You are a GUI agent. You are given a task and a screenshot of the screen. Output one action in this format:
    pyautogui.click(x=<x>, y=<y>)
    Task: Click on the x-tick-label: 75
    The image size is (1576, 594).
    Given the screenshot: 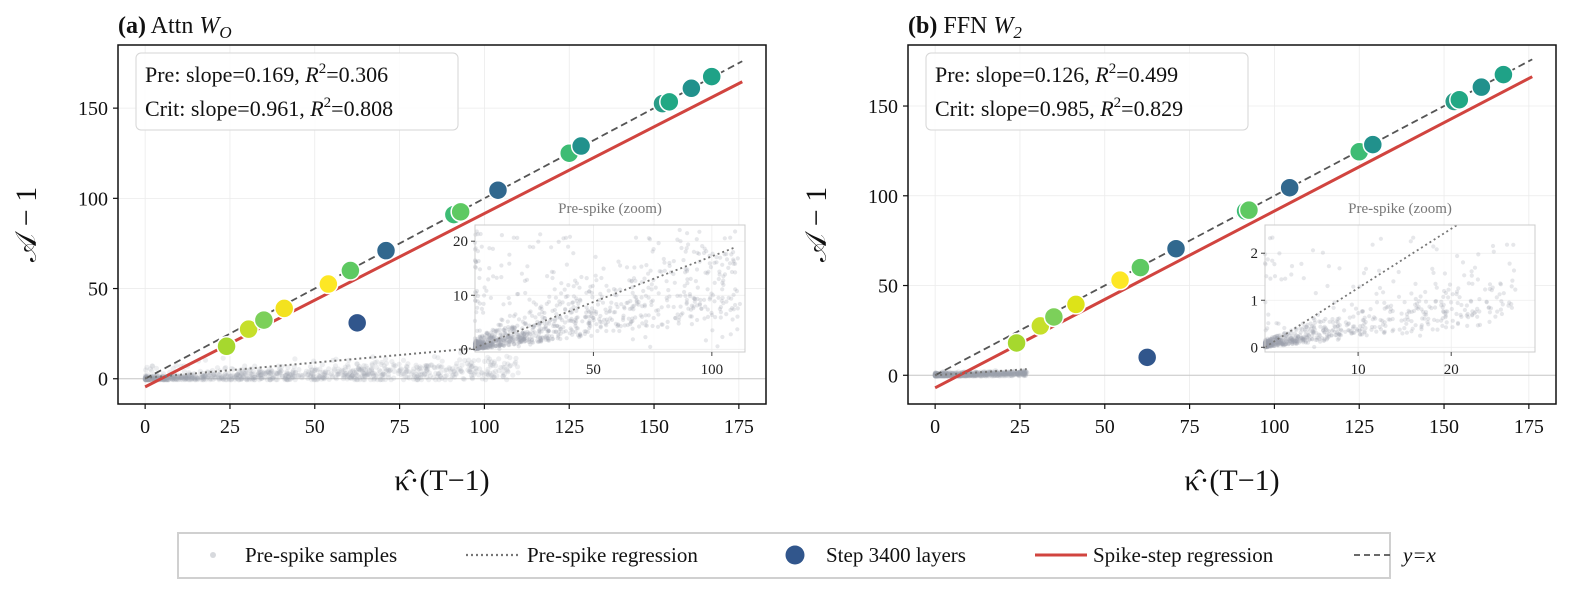 What is the action you would take?
    pyautogui.click(x=400, y=427)
    